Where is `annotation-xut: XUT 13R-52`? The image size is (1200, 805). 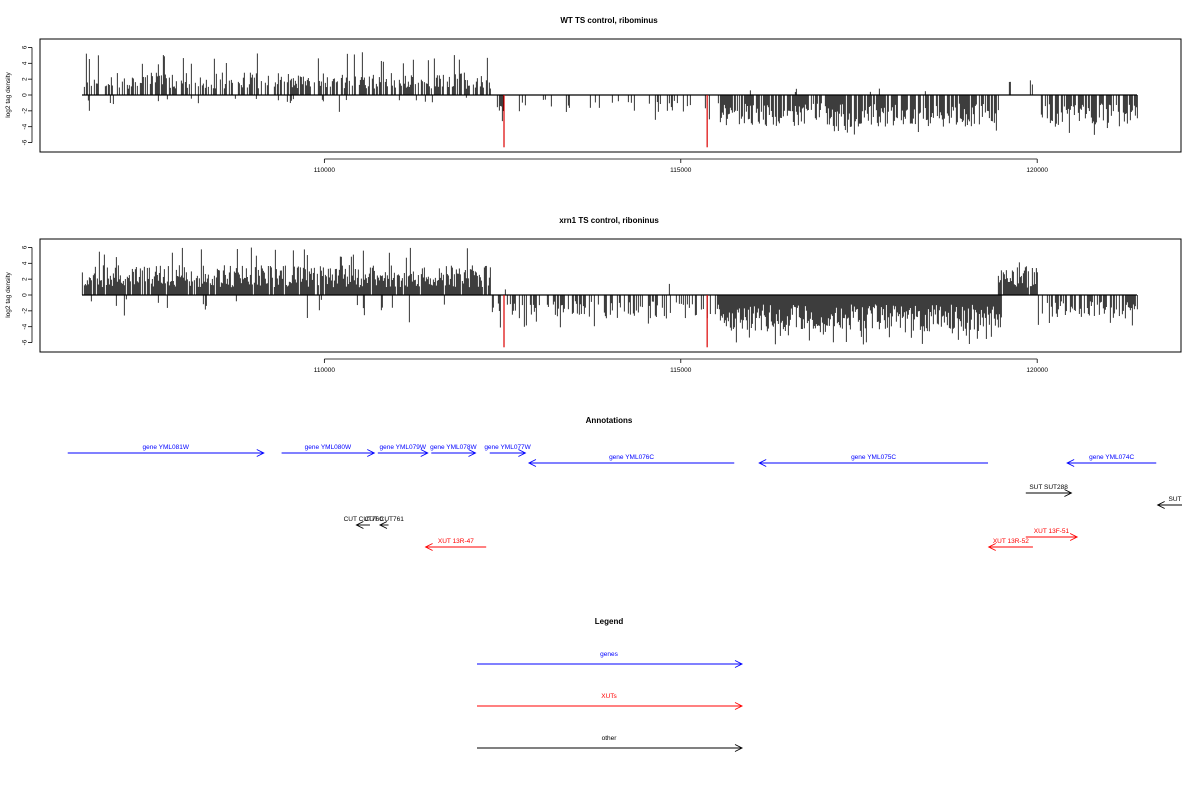
annotation-xut: XUT 13R-52 is located at coordinates (1010, 544).